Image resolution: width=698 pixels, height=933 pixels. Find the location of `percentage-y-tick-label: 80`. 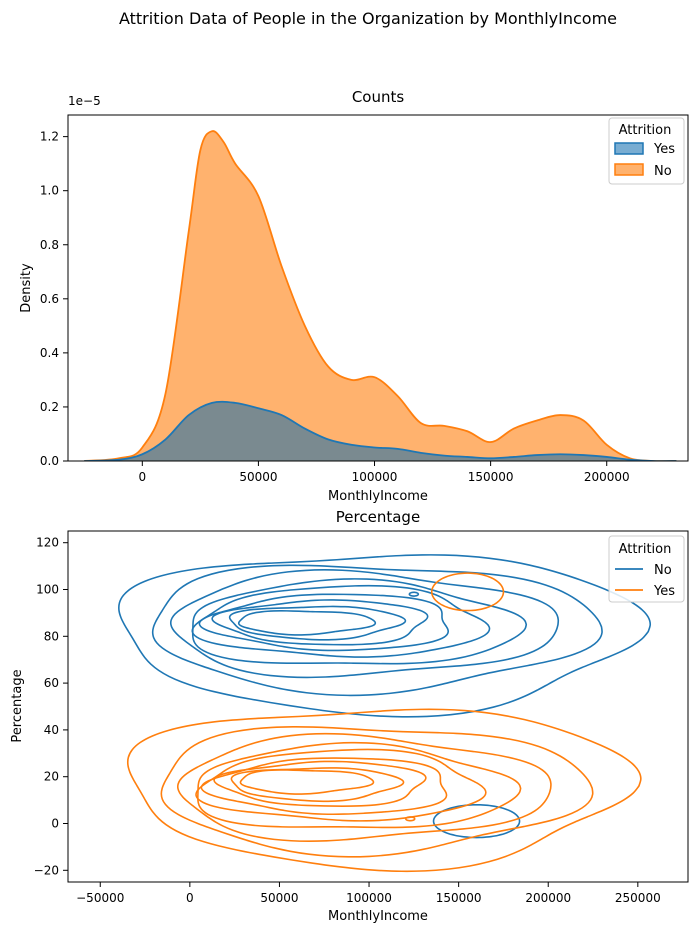

percentage-y-tick-label: 80 is located at coordinates (51, 636).